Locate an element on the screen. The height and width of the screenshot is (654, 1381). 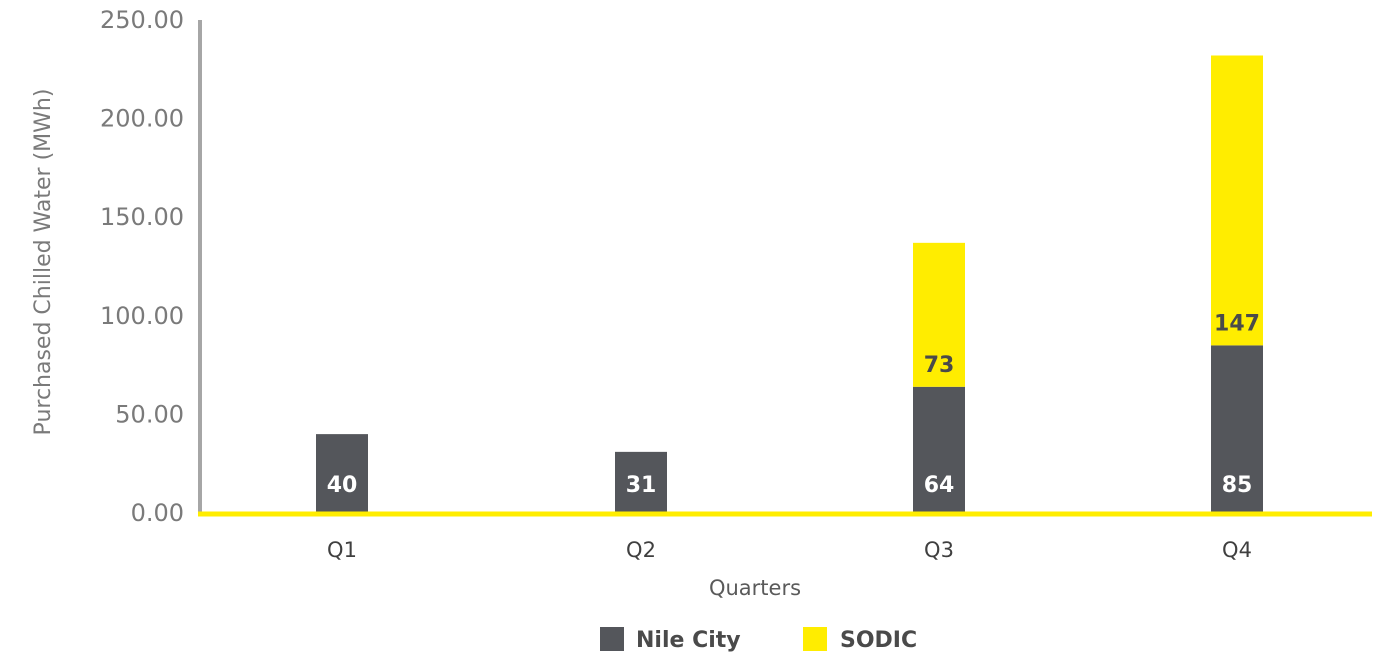
y-tick-label: 0.00 is located at coordinates (157, 513).